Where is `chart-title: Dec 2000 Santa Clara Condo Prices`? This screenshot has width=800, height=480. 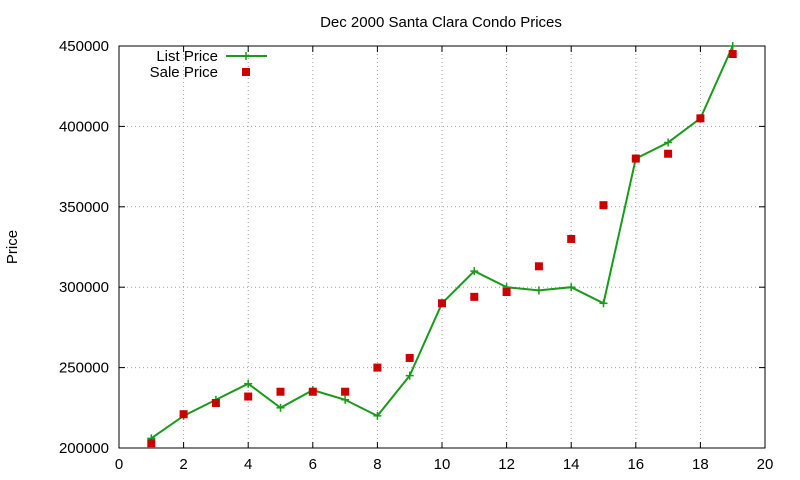
chart-title: Dec 2000 Santa Clara Condo Prices is located at coordinates (441, 22).